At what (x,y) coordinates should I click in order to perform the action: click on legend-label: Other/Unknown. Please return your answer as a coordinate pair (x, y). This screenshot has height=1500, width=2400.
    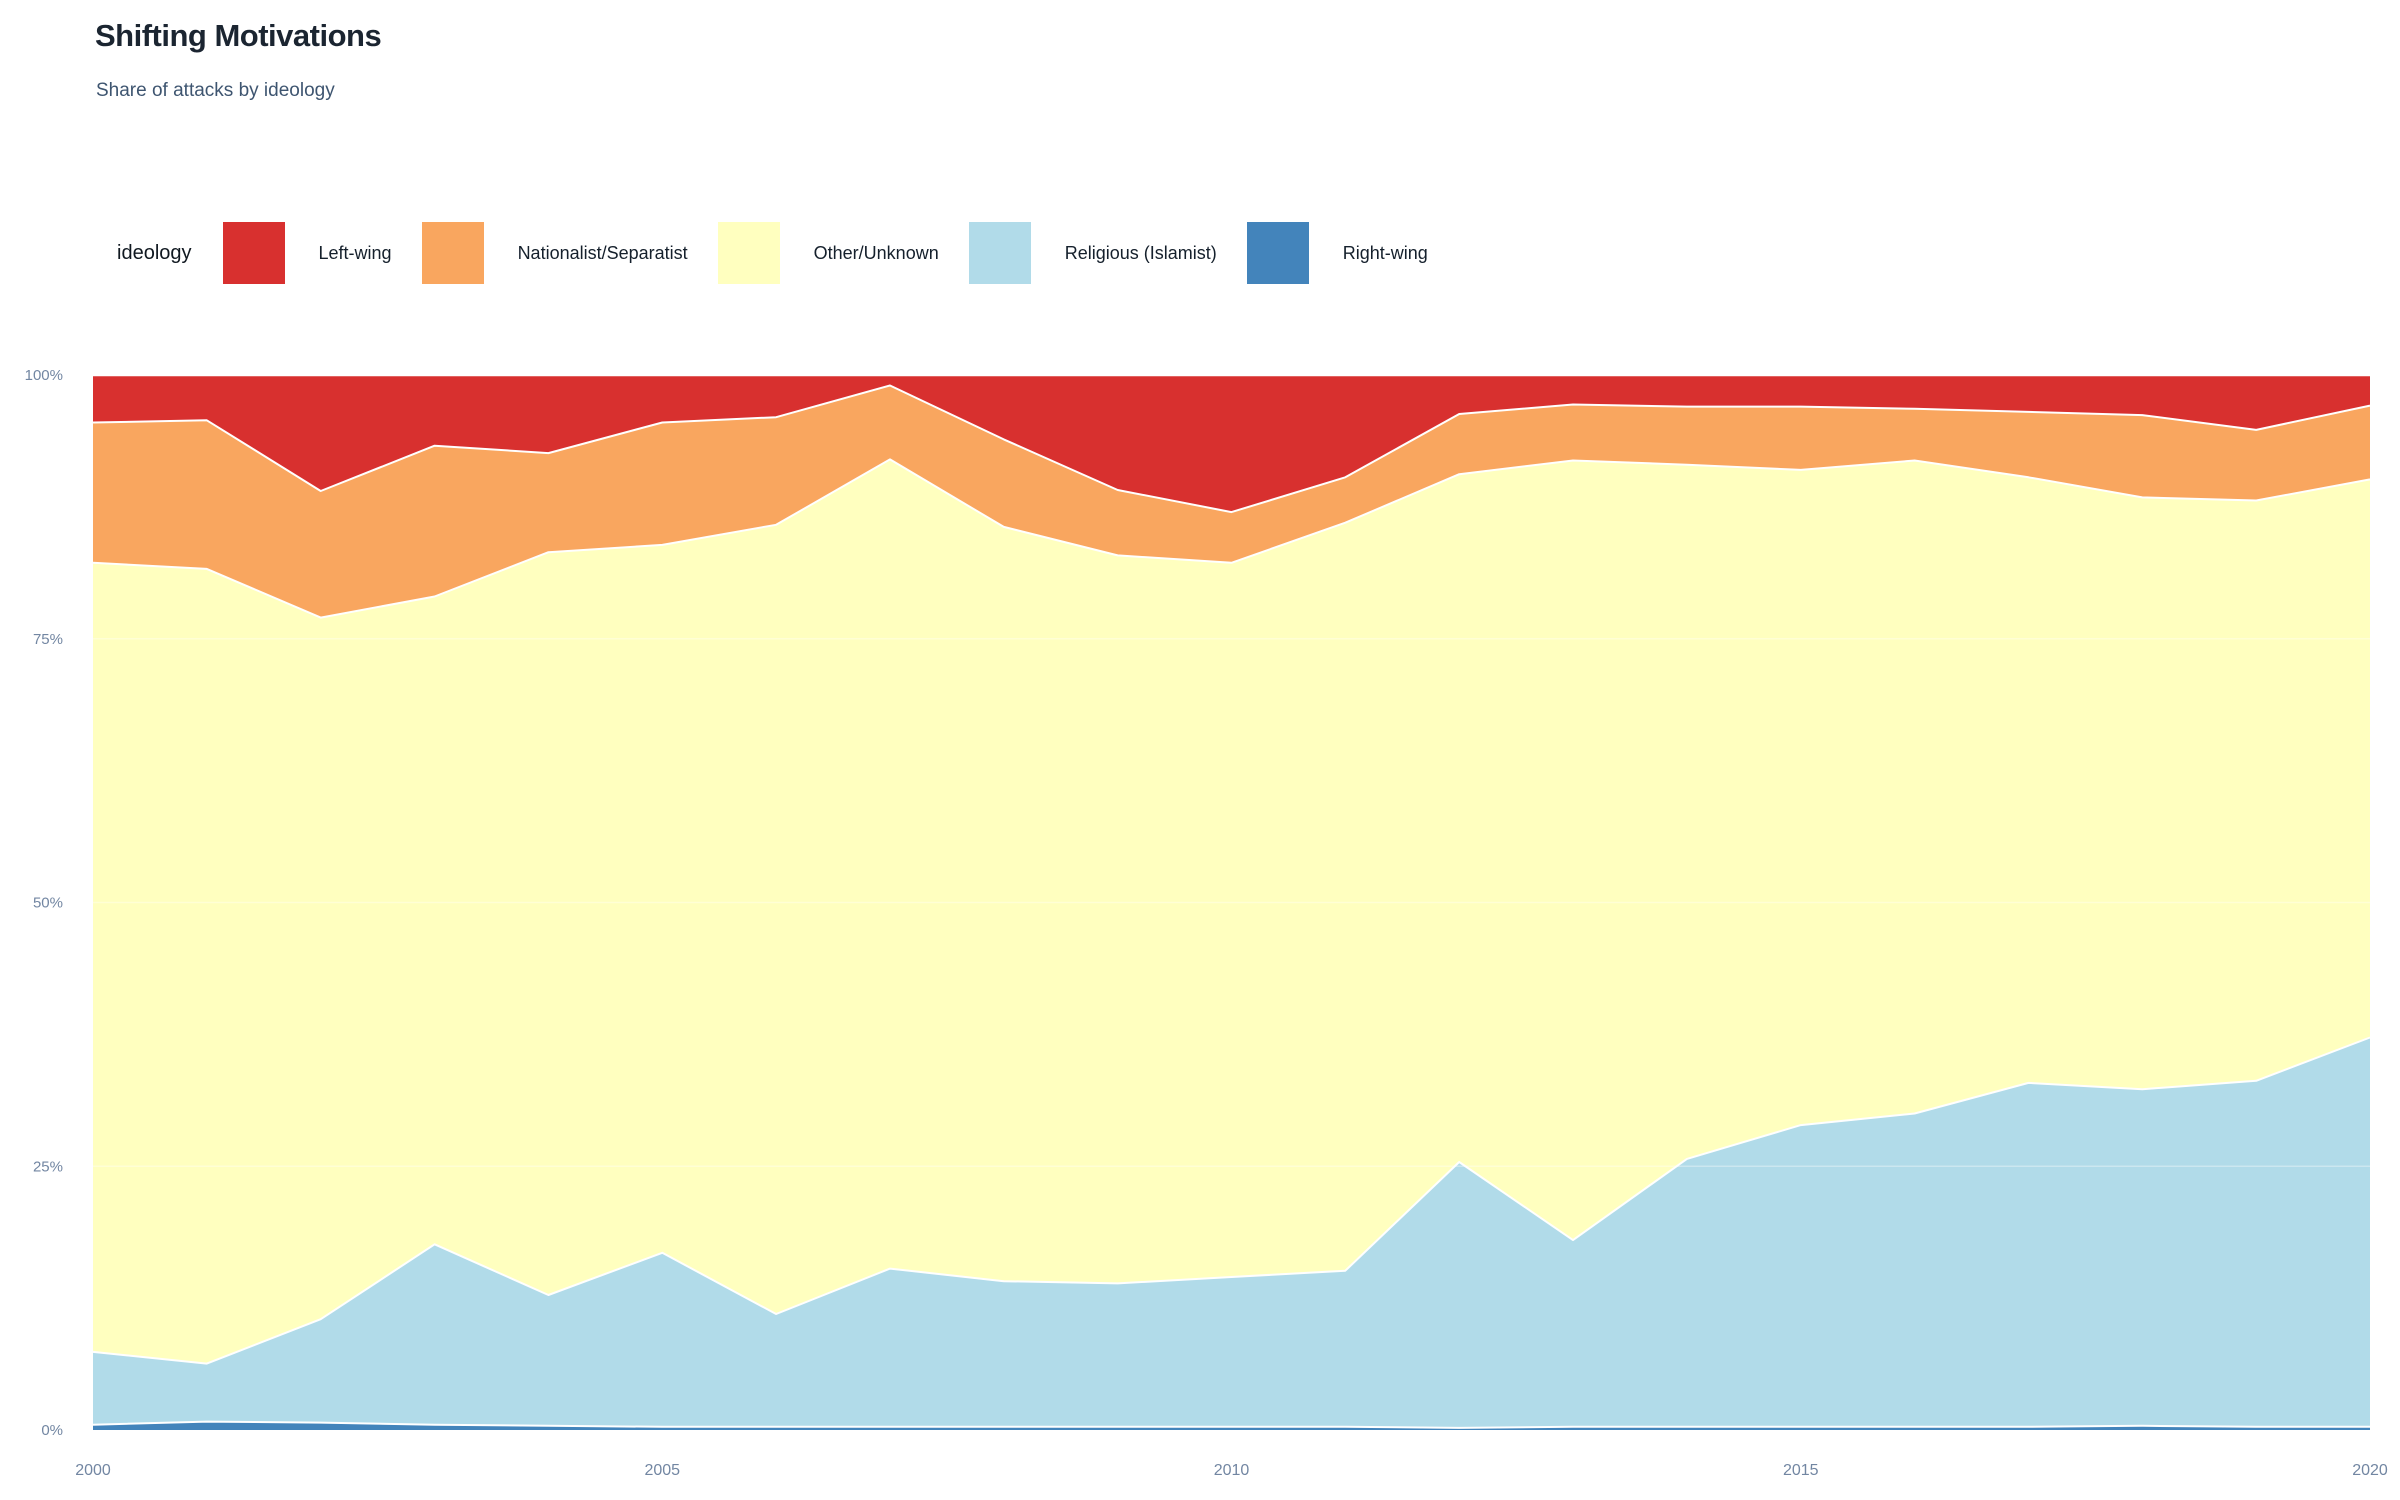
    Looking at the image, I should click on (876, 252).